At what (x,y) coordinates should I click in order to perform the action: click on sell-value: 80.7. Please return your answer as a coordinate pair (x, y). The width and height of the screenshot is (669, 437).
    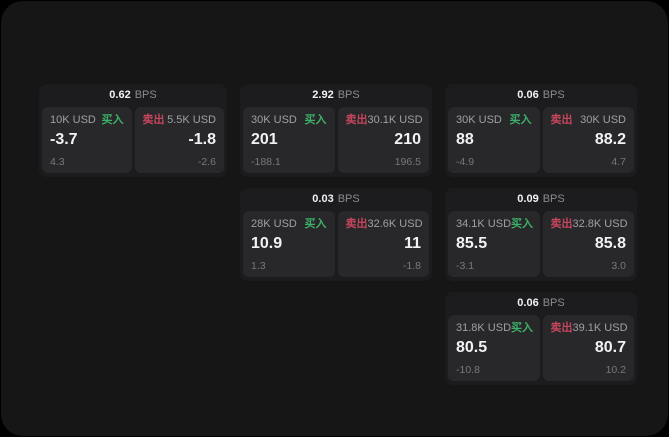
    Looking at the image, I should click on (610, 347).